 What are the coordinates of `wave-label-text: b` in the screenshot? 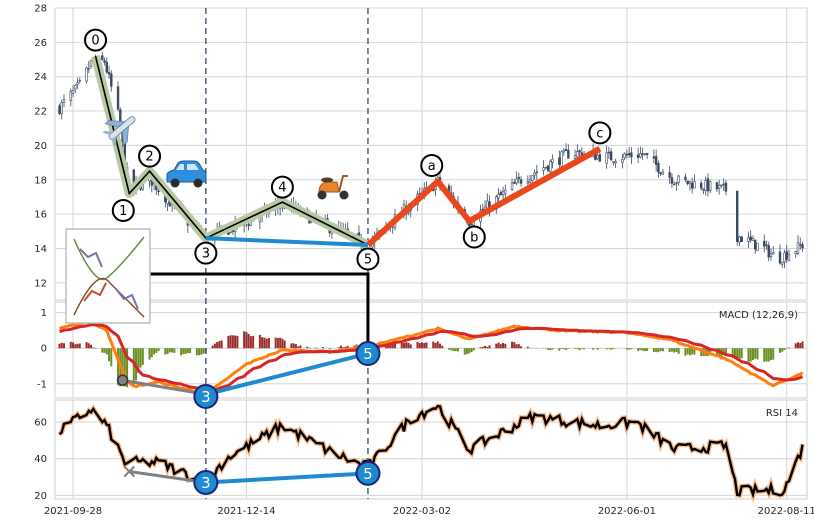 It's located at (474, 237).